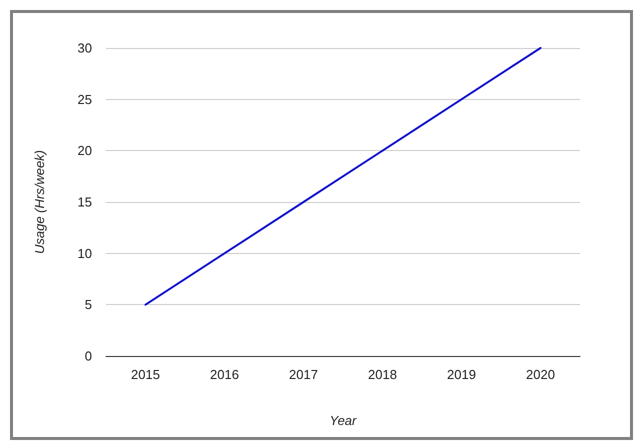  I want to click on x-tick-label: 2020, so click(540, 374).